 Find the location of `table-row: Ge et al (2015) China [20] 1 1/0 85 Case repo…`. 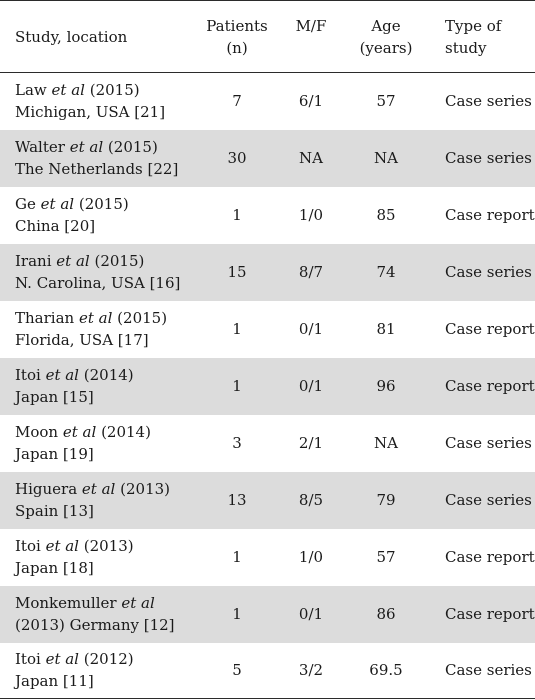

table-row: Ge et al (2015) China [20] 1 1/0 85 Case repo… is located at coordinates (267, 215).